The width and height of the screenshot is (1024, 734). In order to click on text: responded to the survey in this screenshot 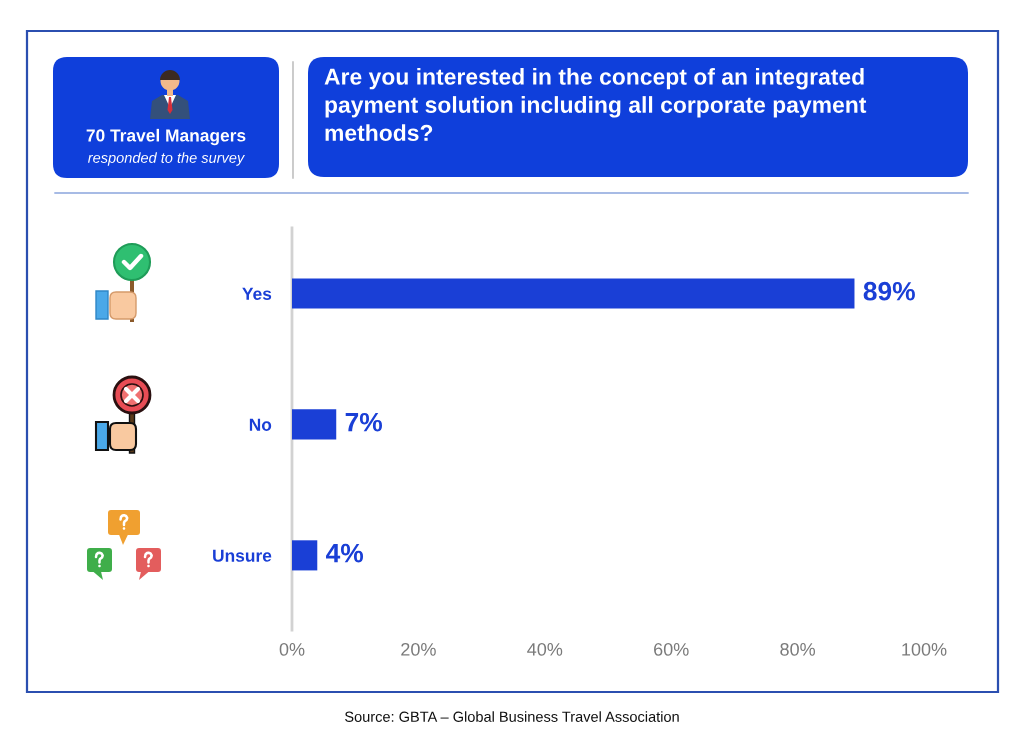, I will do `click(166, 159)`.